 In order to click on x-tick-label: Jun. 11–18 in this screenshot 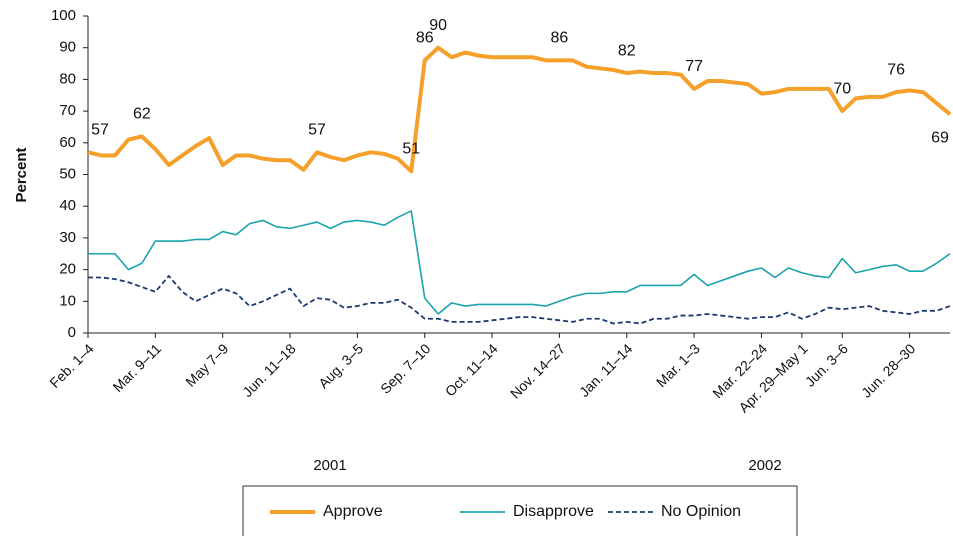, I will do `click(269, 370)`.